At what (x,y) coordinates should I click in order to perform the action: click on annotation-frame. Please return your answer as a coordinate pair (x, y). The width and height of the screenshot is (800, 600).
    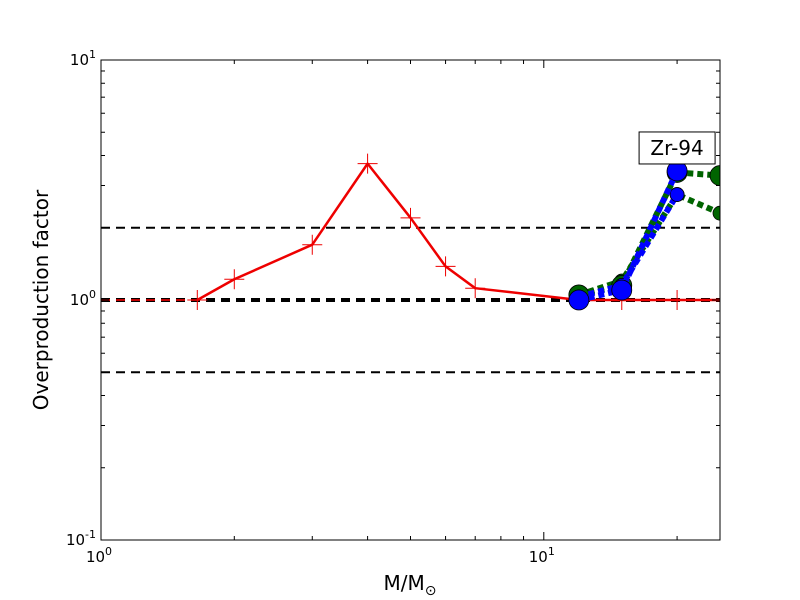
    Looking at the image, I should click on (677, 148).